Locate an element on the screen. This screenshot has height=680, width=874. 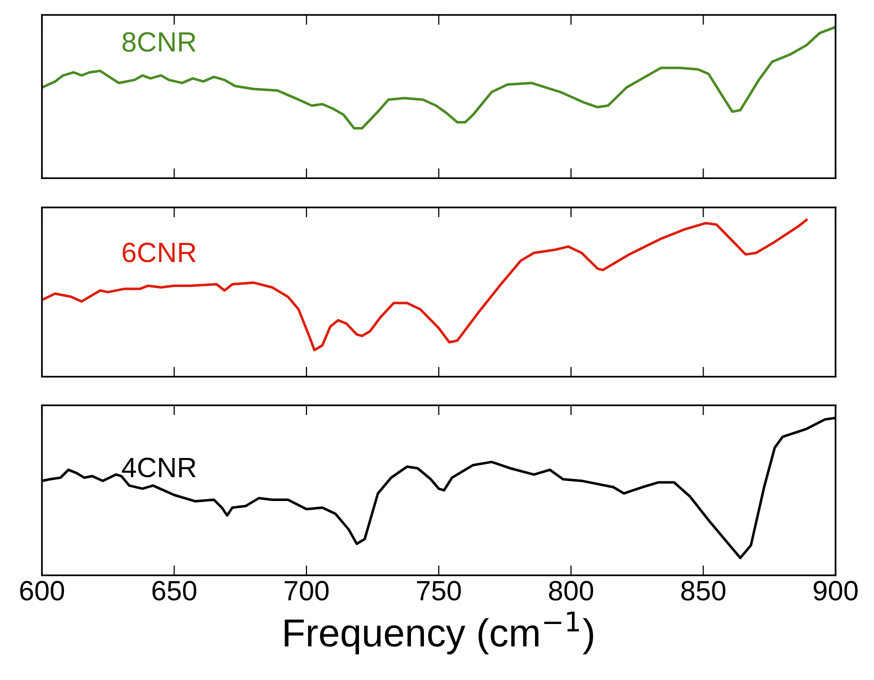
x-tick-label: 900 is located at coordinates (836, 590).